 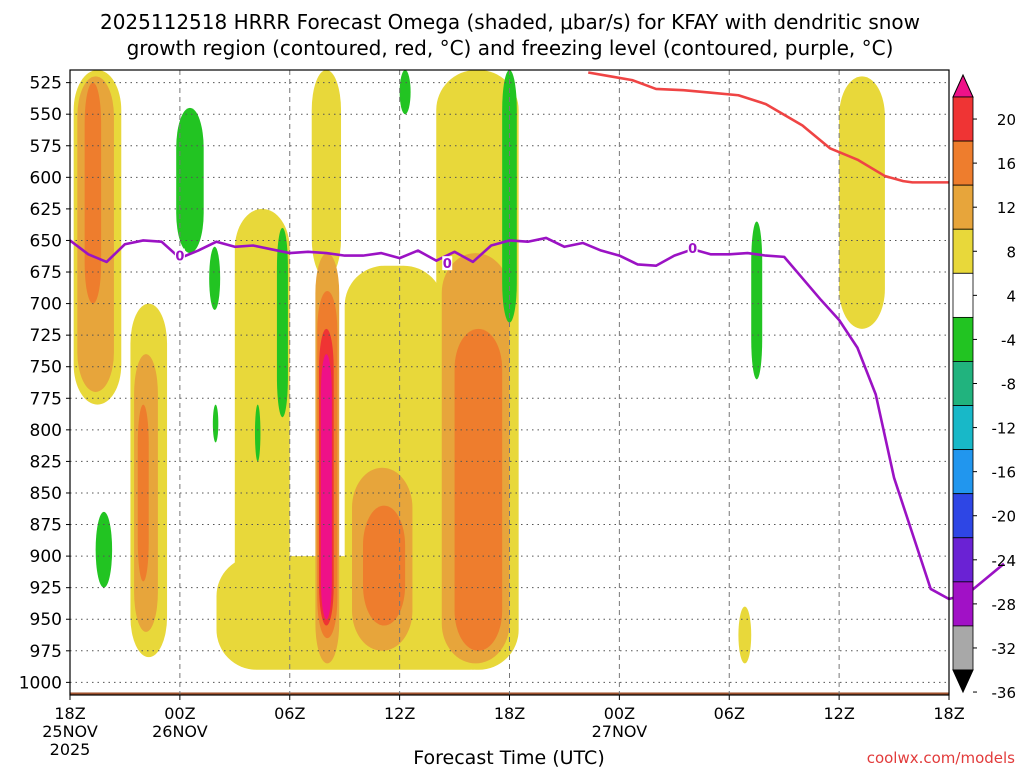 What do you see at coordinates (46, 210) in the screenshot?
I see `y-tick-label-625: 625` at bounding box center [46, 210].